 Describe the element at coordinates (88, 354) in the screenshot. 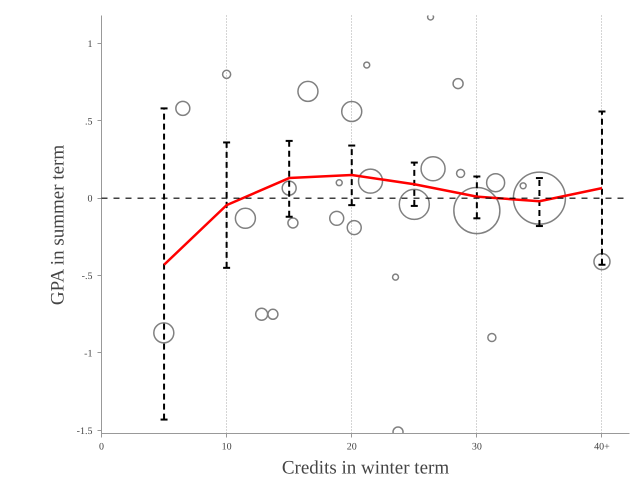

I see `y-tick-label: -1` at that location.